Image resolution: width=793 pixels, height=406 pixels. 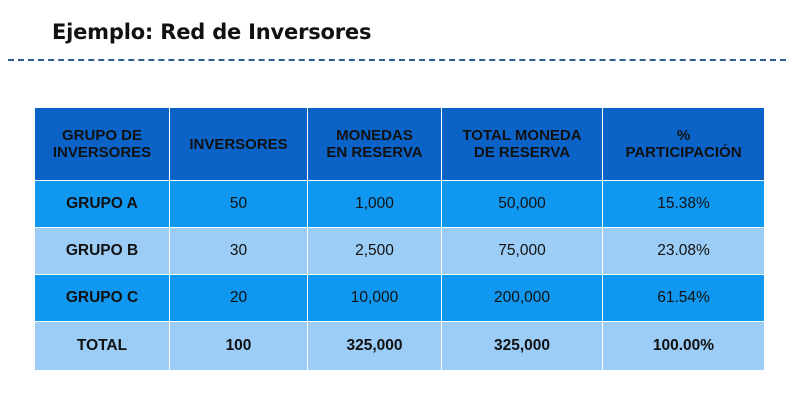 I want to click on total-label: TOTAL, so click(x=102, y=346).